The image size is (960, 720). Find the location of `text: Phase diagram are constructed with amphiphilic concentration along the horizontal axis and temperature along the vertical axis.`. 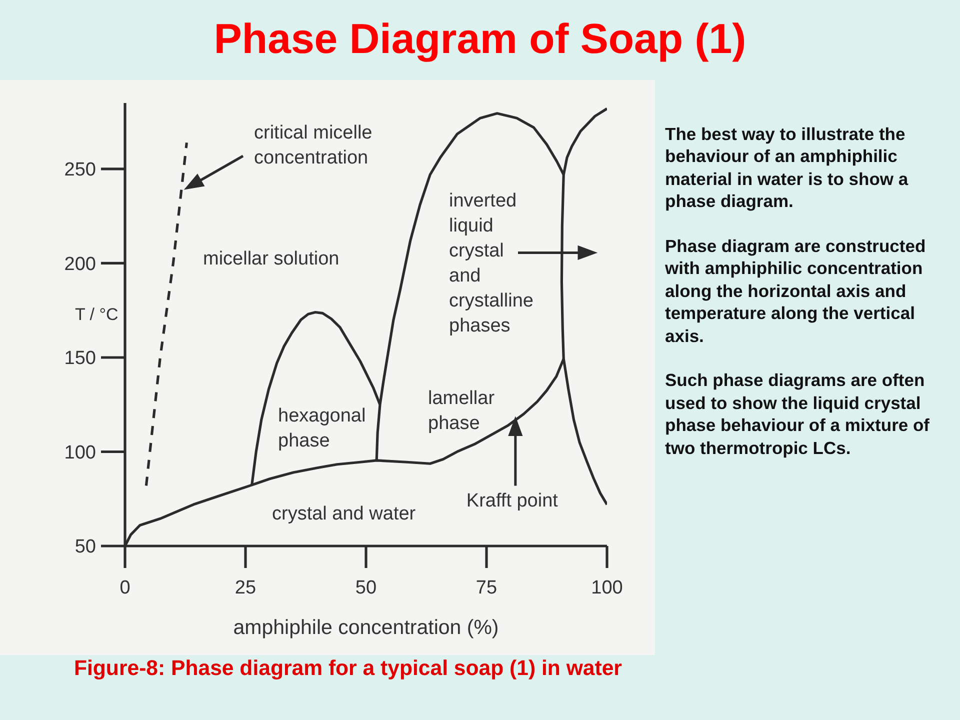

text: Phase diagram are constructed with amphiphilic concentration along the horizontal axis and temperature along the vertical axis. is located at coordinates (796, 291).